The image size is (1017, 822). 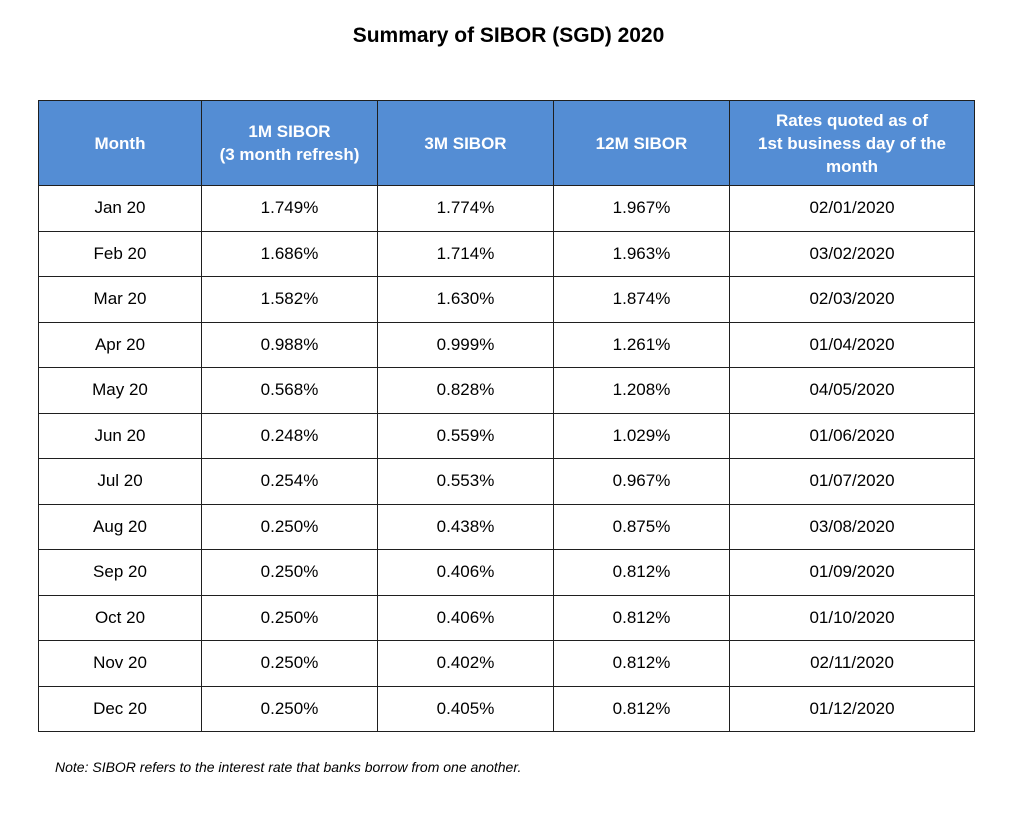 What do you see at coordinates (289, 481) in the screenshot?
I see `cell-1m-sibor: 0.254%` at bounding box center [289, 481].